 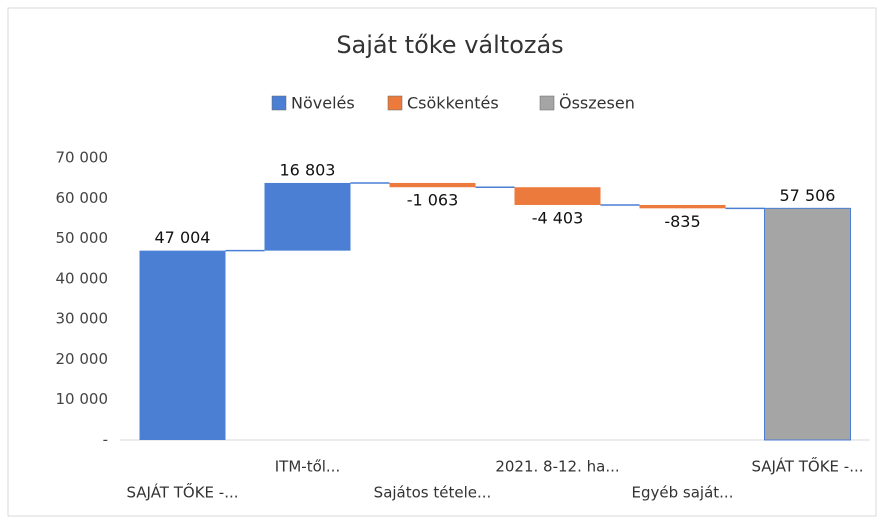 What do you see at coordinates (808, 195) in the screenshot?
I see `value-label: 57 506` at bounding box center [808, 195].